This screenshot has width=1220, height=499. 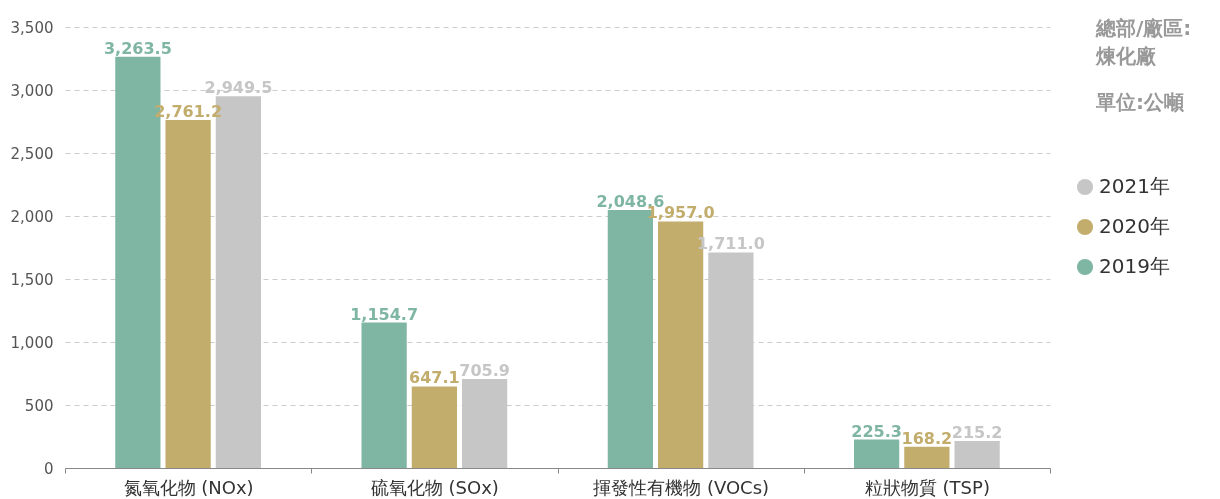 What do you see at coordinates (238, 88) in the screenshot?
I see `data-label: 2,949.5` at bounding box center [238, 88].